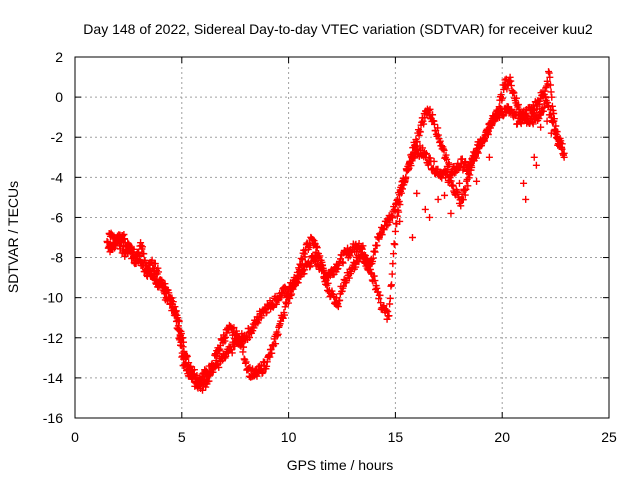 This screenshot has width=640, height=480. What do you see at coordinates (59, 97) in the screenshot?
I see `y-tick-label: 0` at bounding box center [59, 97].